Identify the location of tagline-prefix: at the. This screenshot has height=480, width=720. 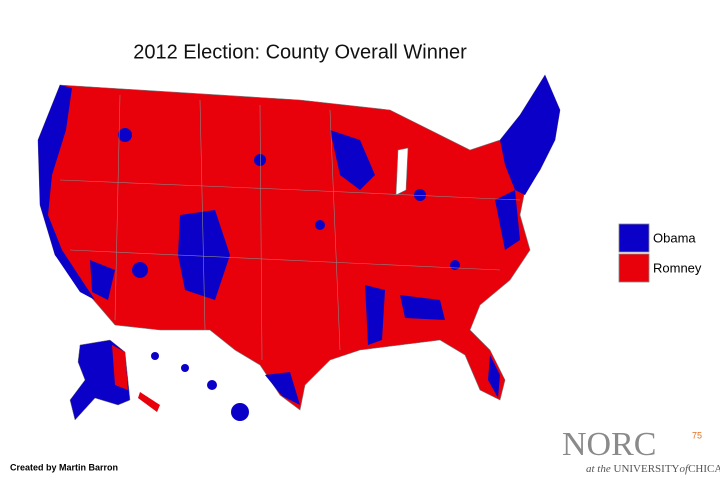
(598, 469).